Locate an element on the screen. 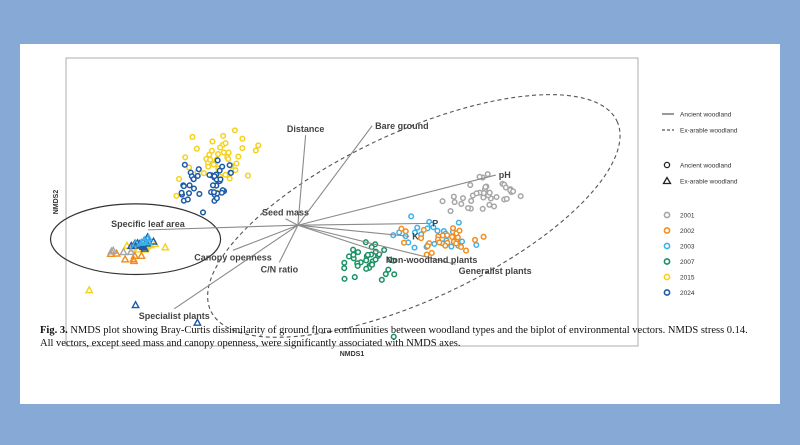 The width and height of the screenshot is (800, 445). point-2003-triangle is located at coordinates (148, 241).